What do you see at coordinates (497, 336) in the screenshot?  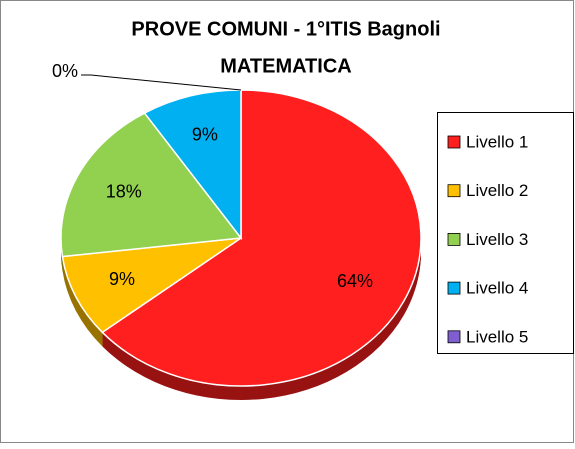 I see `legend-label: Livello 5` at bounding box center [497, 336].